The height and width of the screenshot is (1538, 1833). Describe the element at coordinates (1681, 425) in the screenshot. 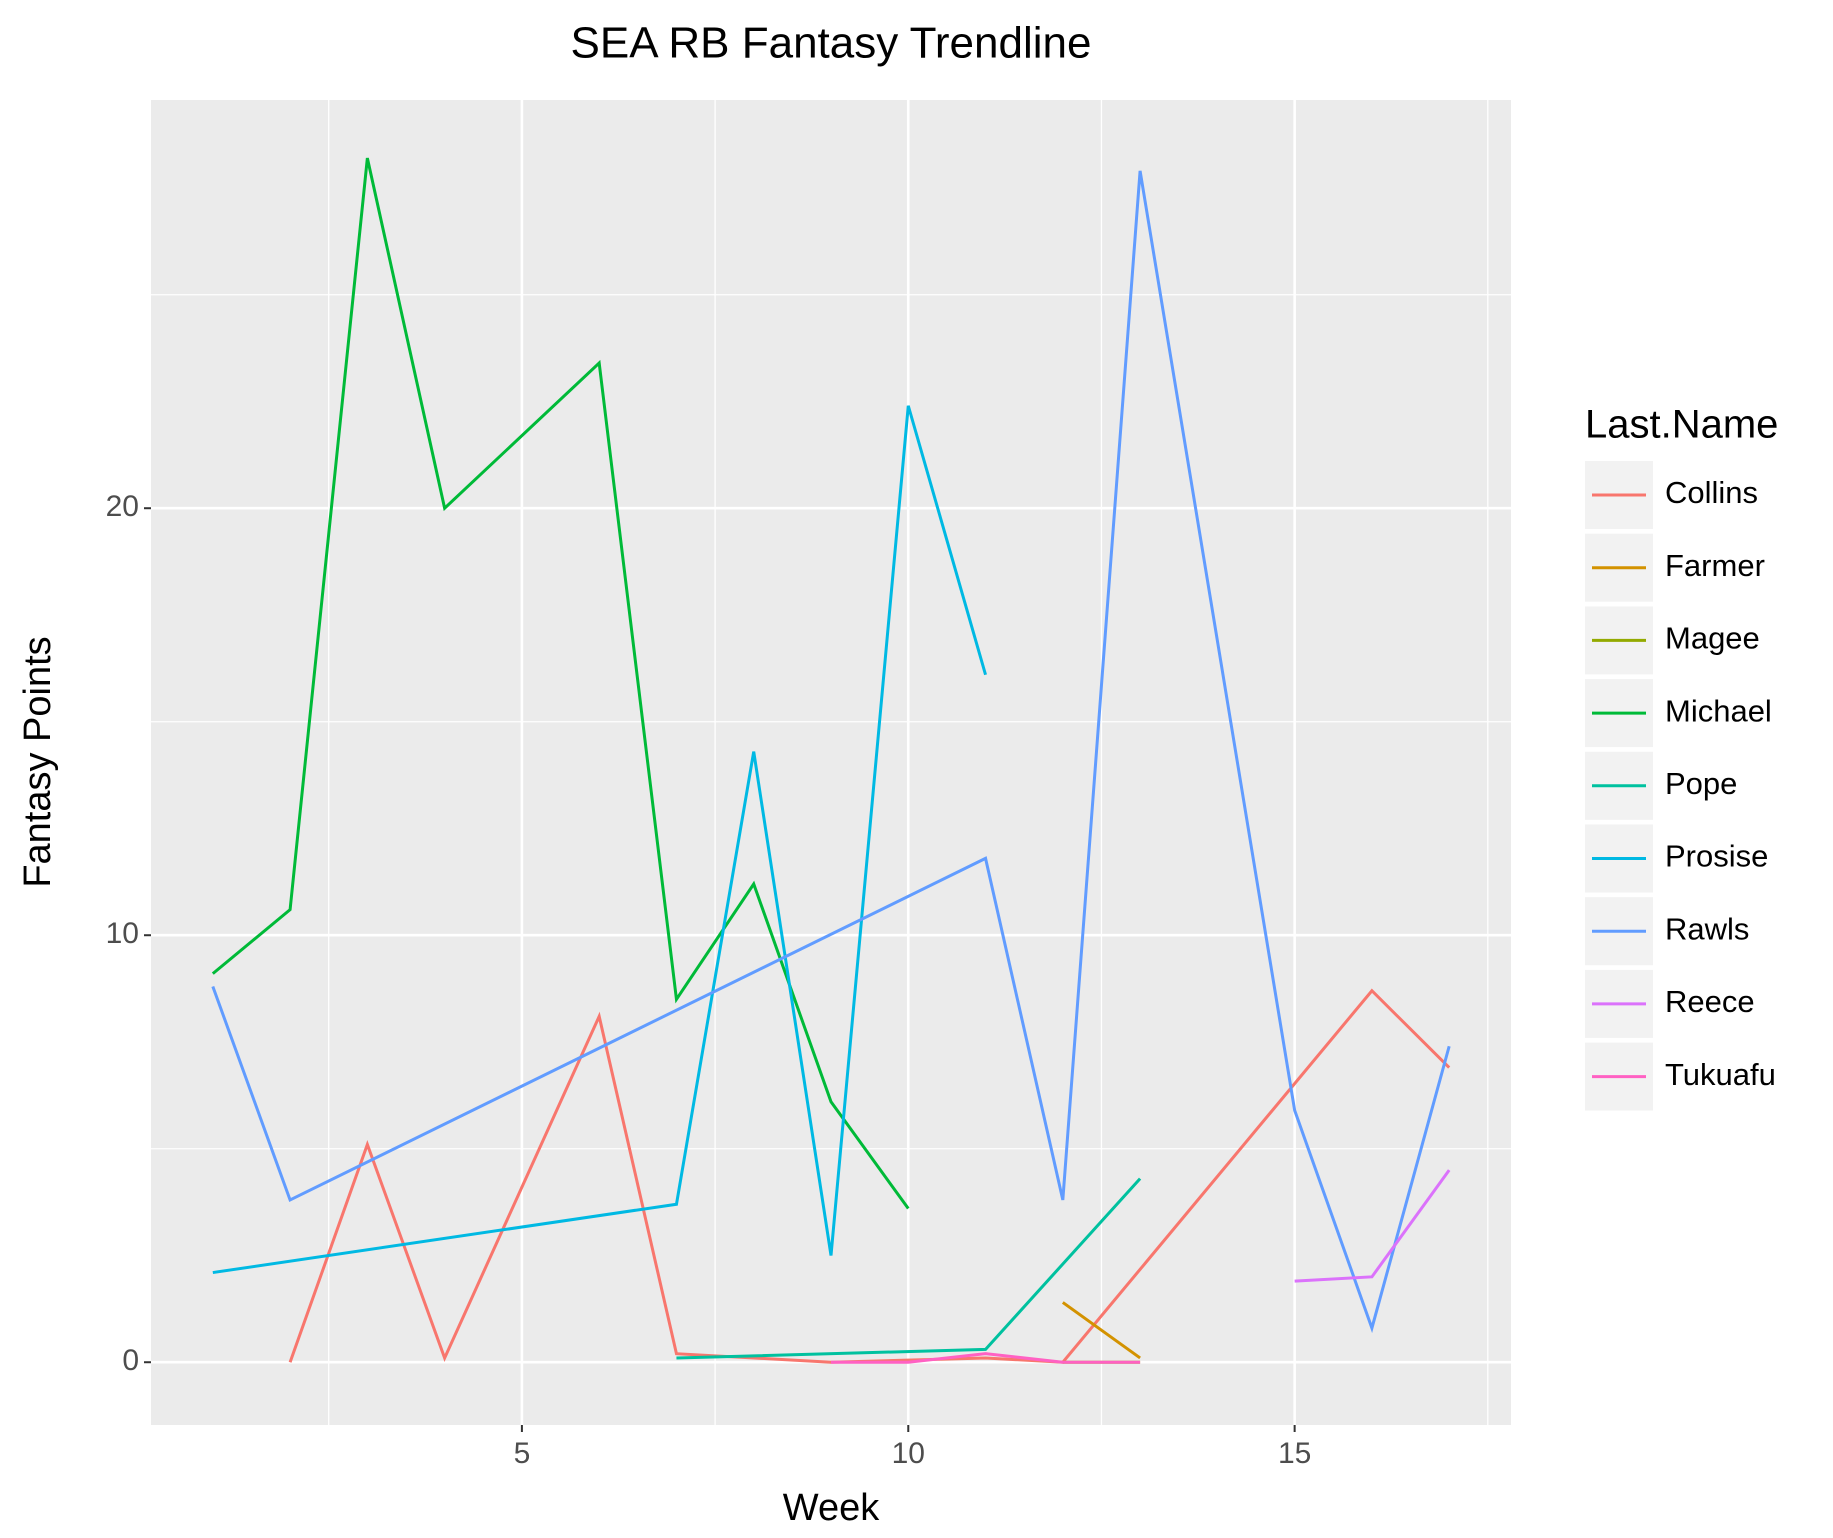

I see `legend-title: Last.Name` at that location.